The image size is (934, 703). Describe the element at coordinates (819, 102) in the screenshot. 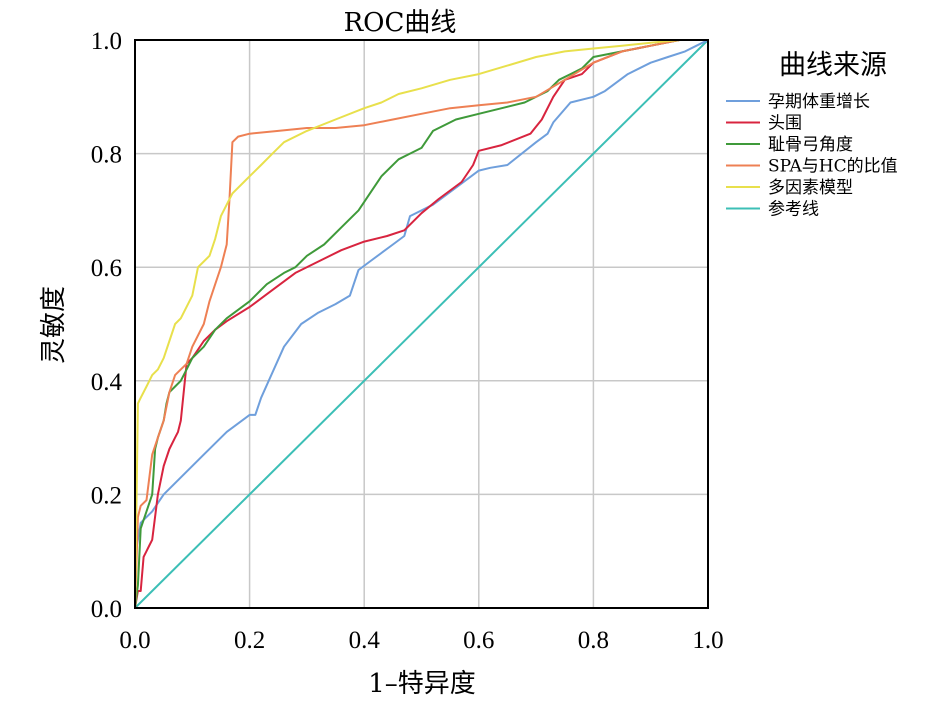

I see `legend-label: 孕期体重增长` at that location.